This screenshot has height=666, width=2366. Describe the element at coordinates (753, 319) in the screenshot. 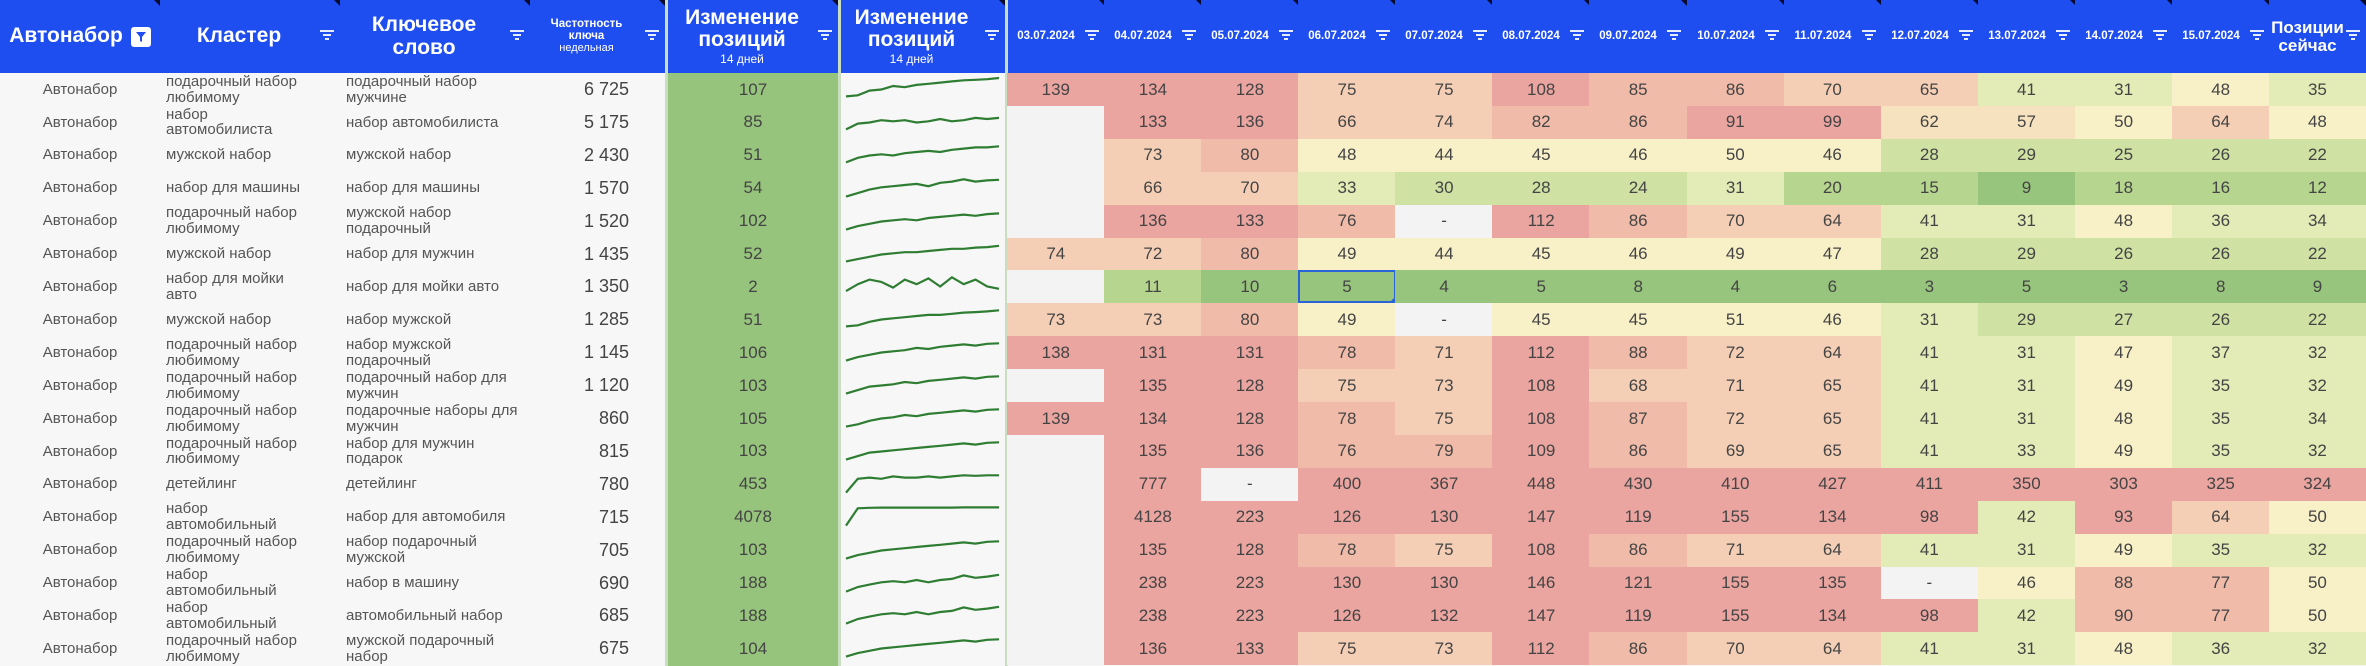

I see `cell-change: 51` at that location.